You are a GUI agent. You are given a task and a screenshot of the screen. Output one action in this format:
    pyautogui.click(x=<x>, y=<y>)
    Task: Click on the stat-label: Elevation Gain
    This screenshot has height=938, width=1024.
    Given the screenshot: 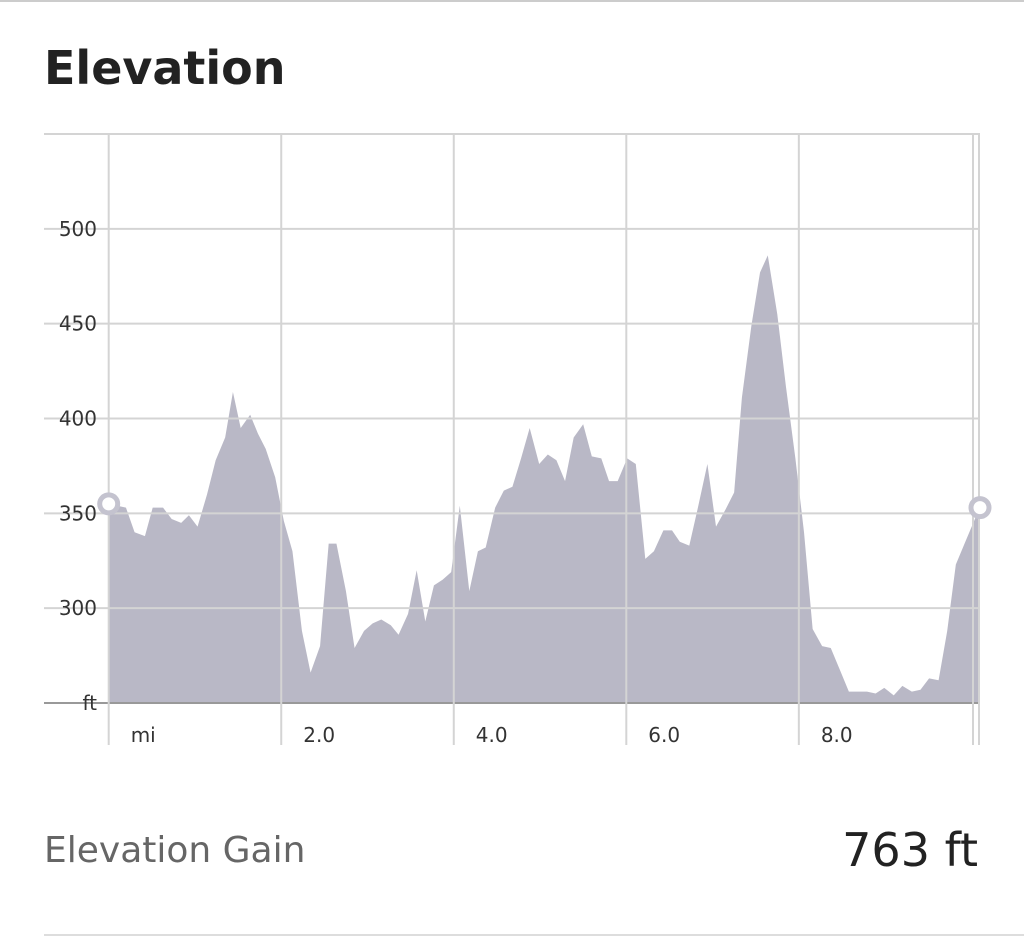 What is the action you would take?
    pyautogui.click(x=174, y=850)
    